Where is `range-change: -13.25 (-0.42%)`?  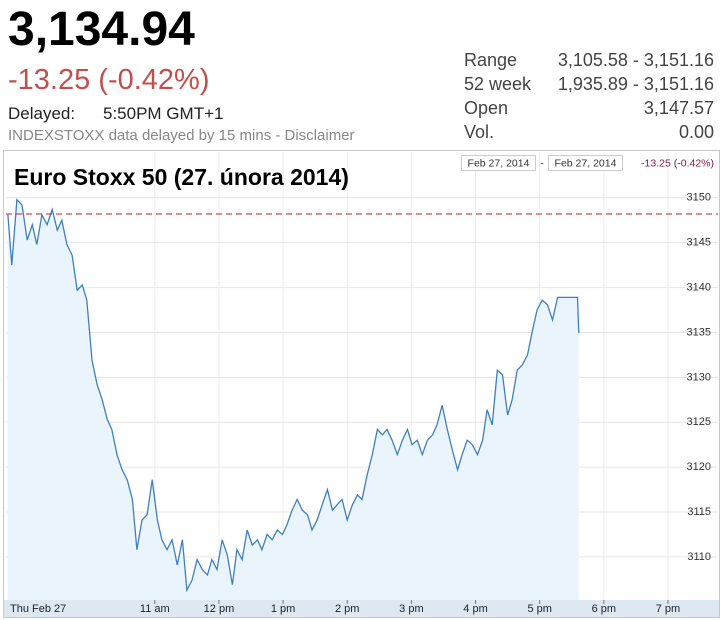
range-change: -13.25 (-0.42%) is located at coordinates (677, 163).